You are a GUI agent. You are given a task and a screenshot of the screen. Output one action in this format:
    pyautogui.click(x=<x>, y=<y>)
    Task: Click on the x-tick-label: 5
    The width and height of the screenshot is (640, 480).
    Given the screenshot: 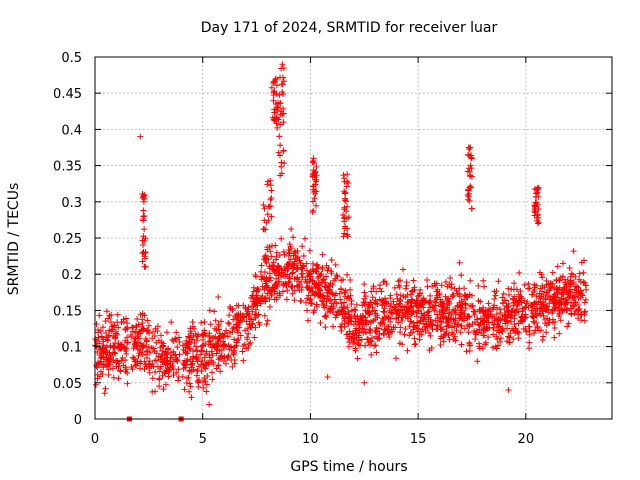 What is the action you would take?
    pyautogui.click(x=203, y=439)
    